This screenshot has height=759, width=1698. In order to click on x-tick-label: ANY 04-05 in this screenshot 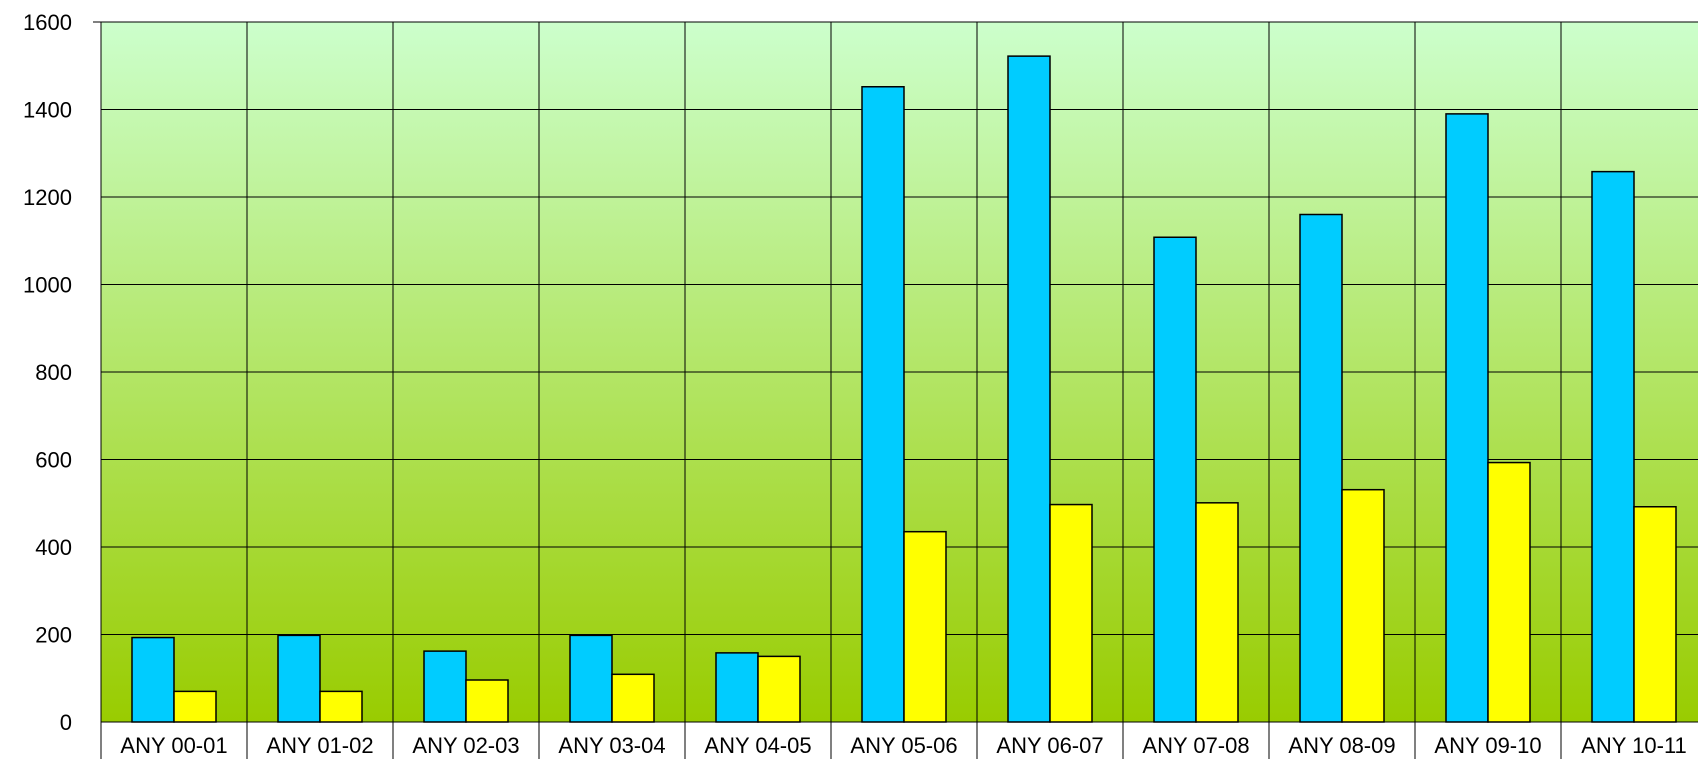, I will do `click(757, 745)`.